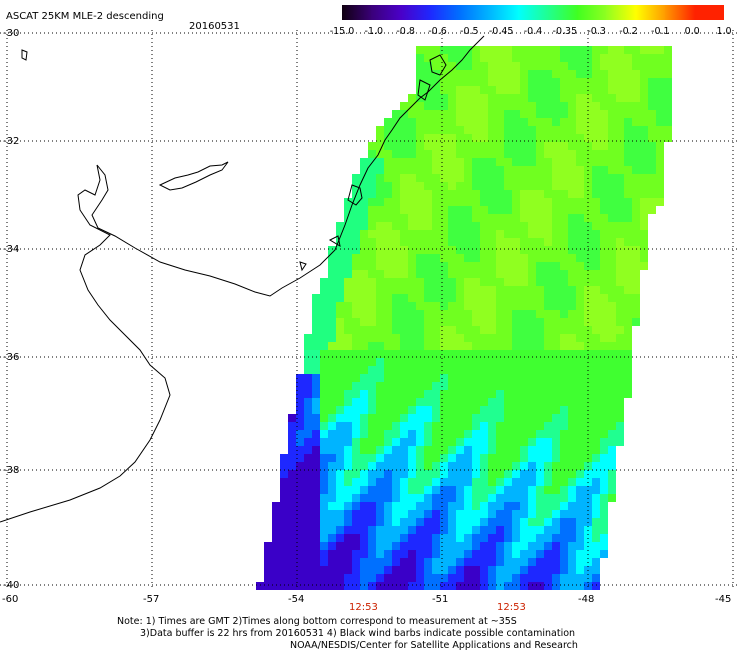  What do you see at coordinates (342, 31) in the screenshot?
I see `colorbar-label: -15.0` at bounding box center [342, 31].